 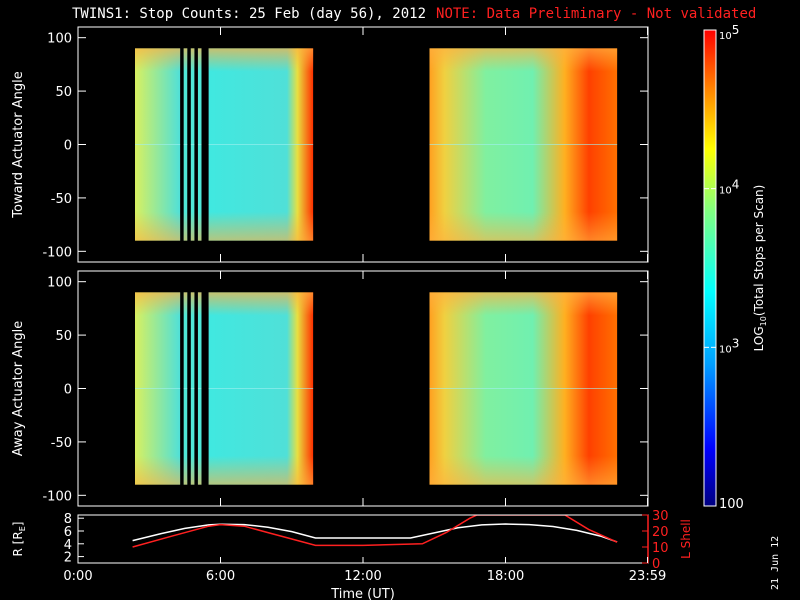 What do you see at coordinates (660, 516) in the screenshot?
I see `orbit-ytick-right-label-3: 30` at bounding box center [660, 516].